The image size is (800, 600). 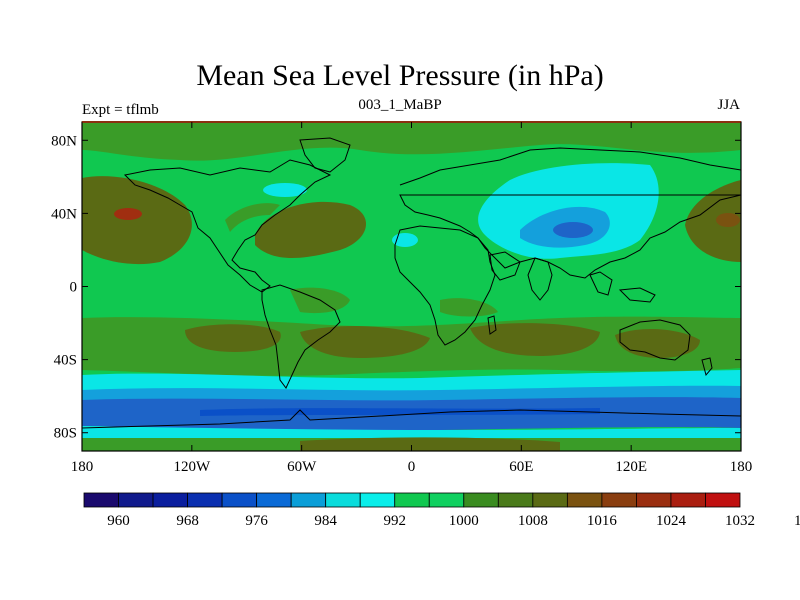 I want to click on field-east-pacific-core, so click(x=728, y=220).